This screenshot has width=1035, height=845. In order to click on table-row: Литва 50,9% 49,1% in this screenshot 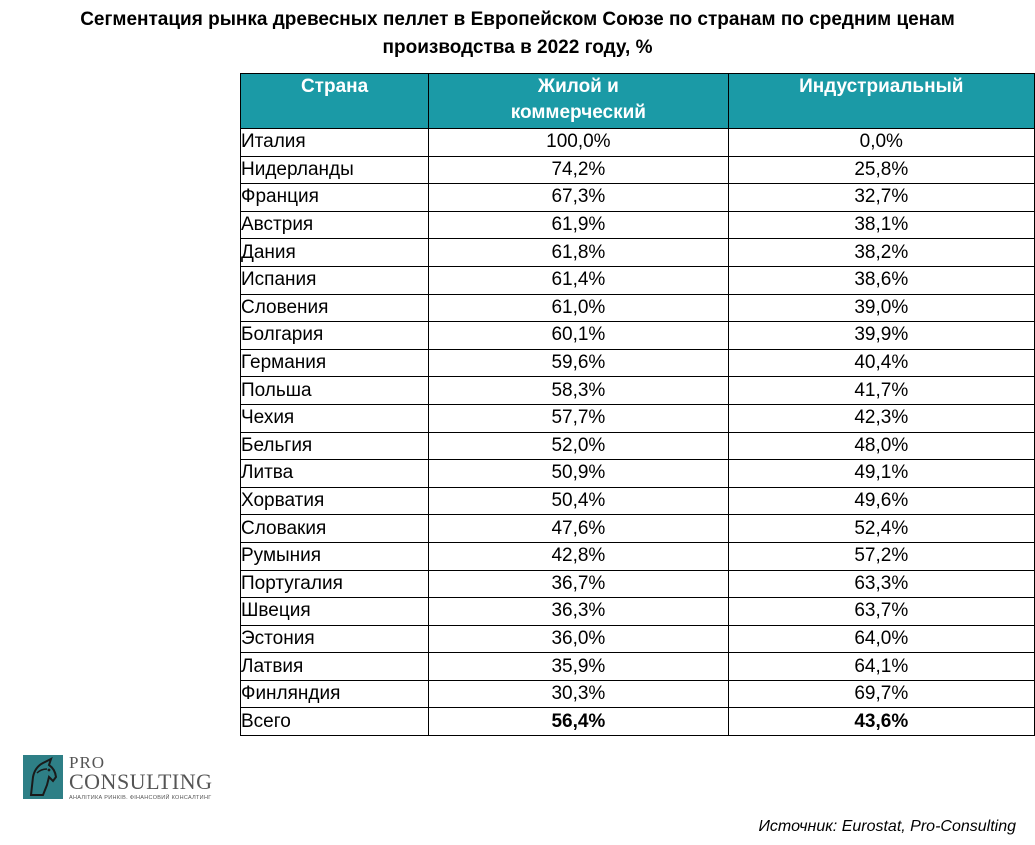, I will do `click(637, 473)`.